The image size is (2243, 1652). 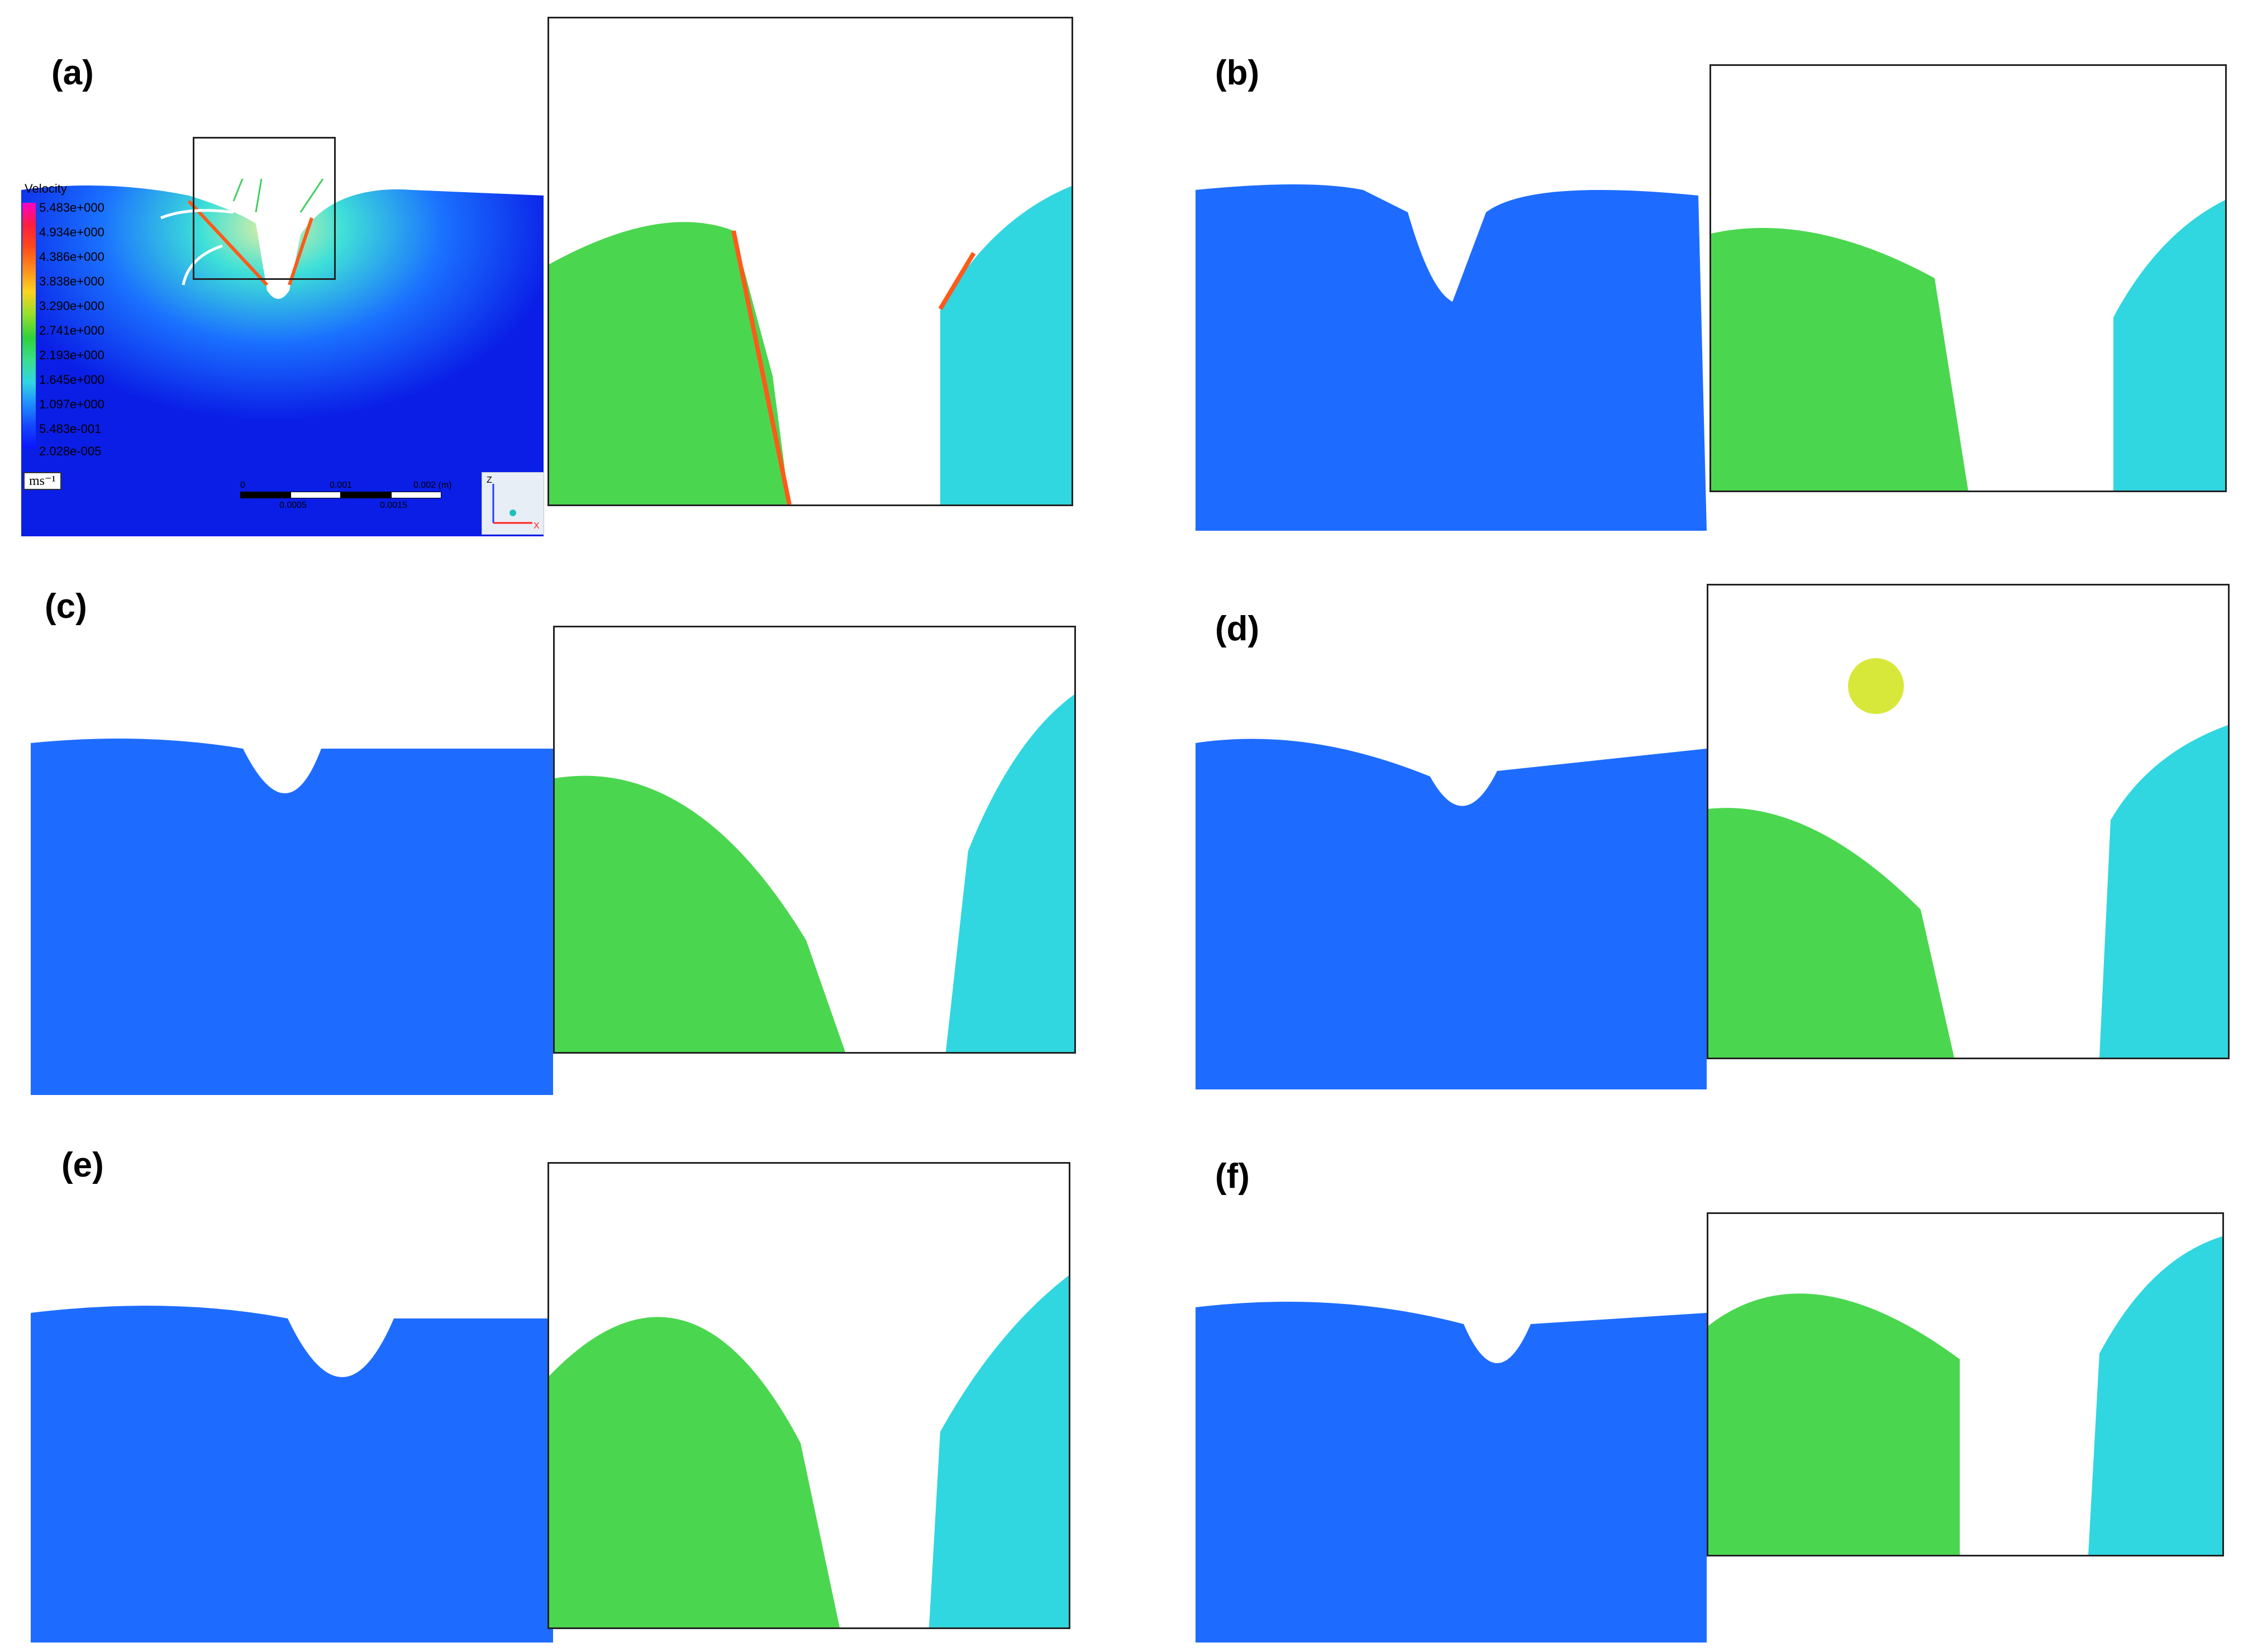 What do you see at coordinates (71, 257) in the screenshot?
I see `legend-tick: 4.386e+000` at bounding box center [71, 257].